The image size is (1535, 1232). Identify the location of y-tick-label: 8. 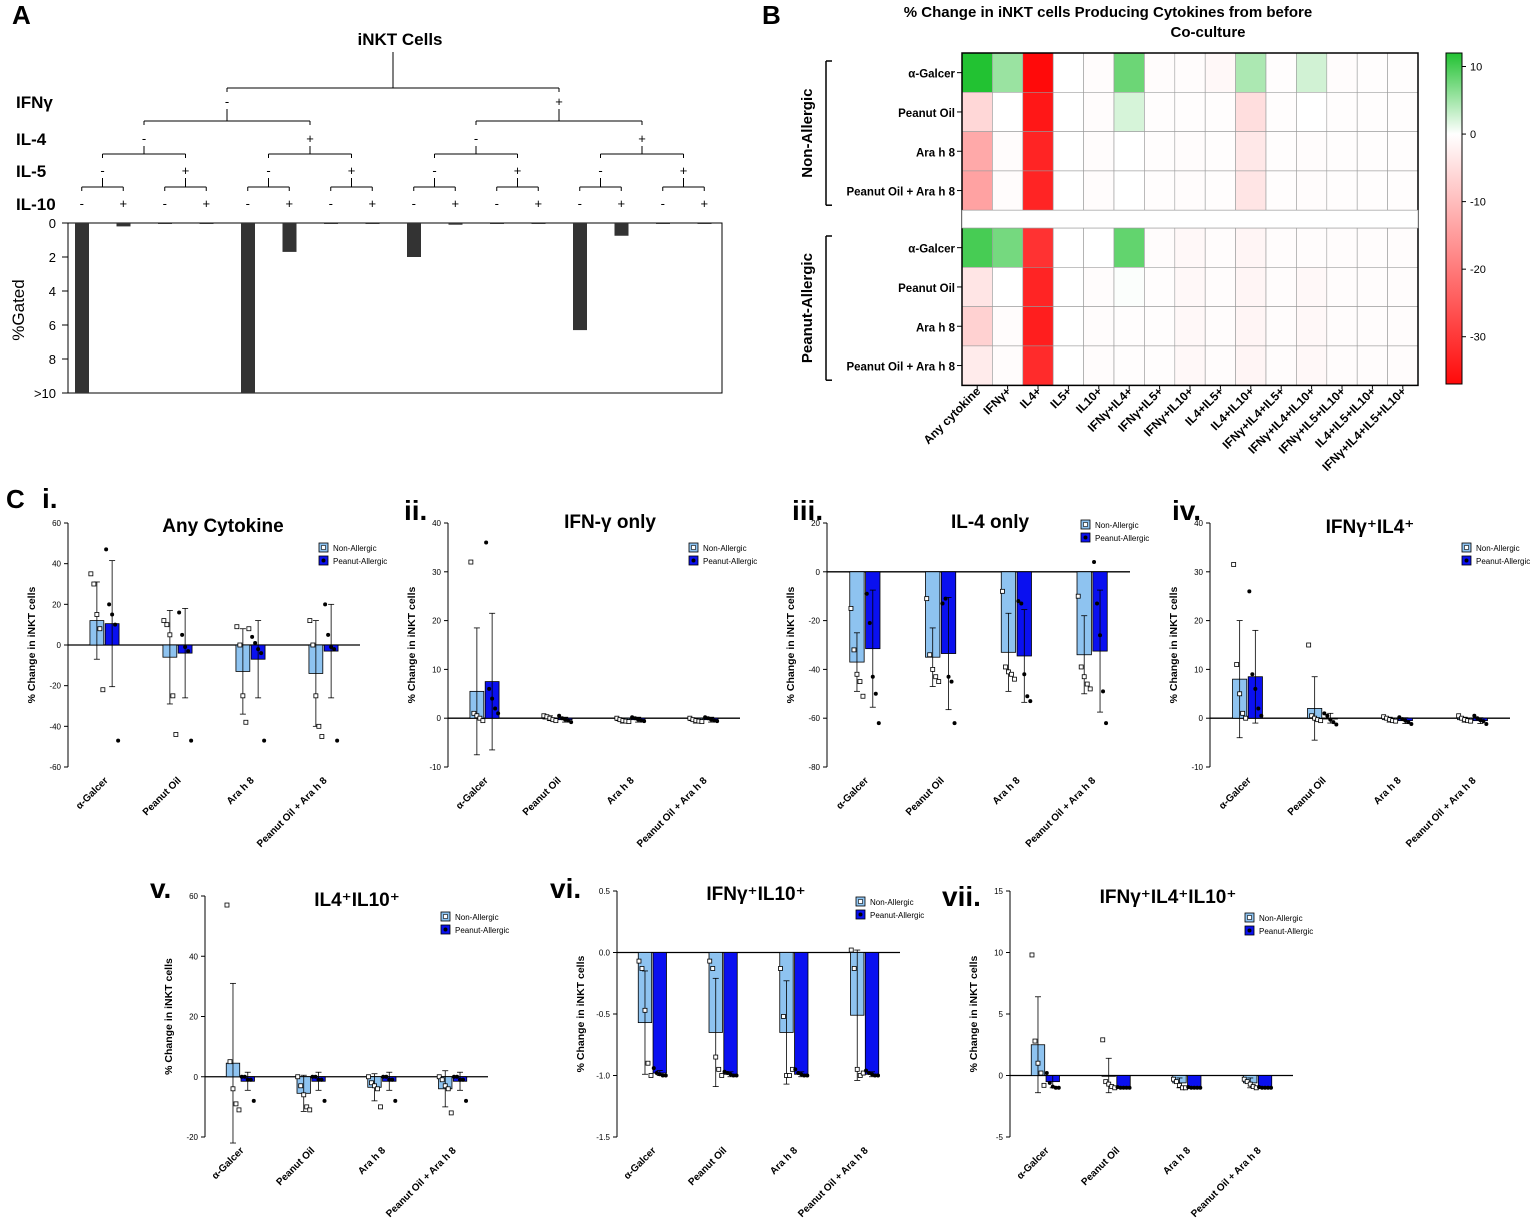
(52, 359).